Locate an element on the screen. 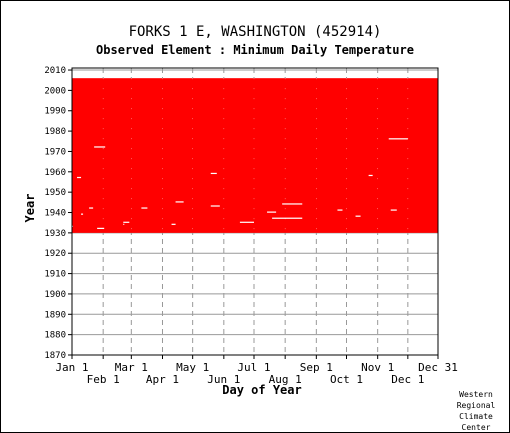 The image size is (510, 433). y-tick-label: 1970 is located at coordinates (55, 152).